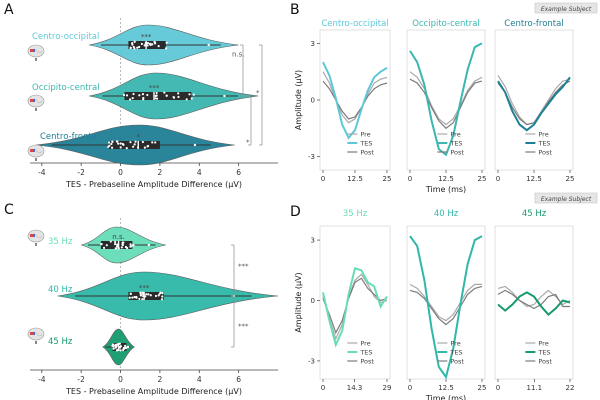  What do you see at coordinates (65, 37) in the screenshot?
I see `group-label-A-0: Centro-occipital` at bounding box center [65, 37].